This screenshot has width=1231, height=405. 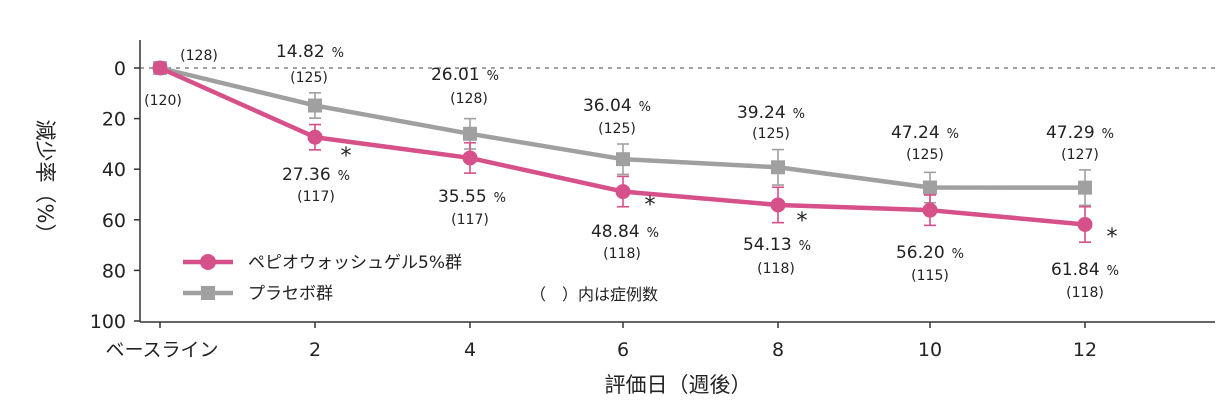 I want to click on y-axis-title: 減少率（%）, so click(x=45, y=182).